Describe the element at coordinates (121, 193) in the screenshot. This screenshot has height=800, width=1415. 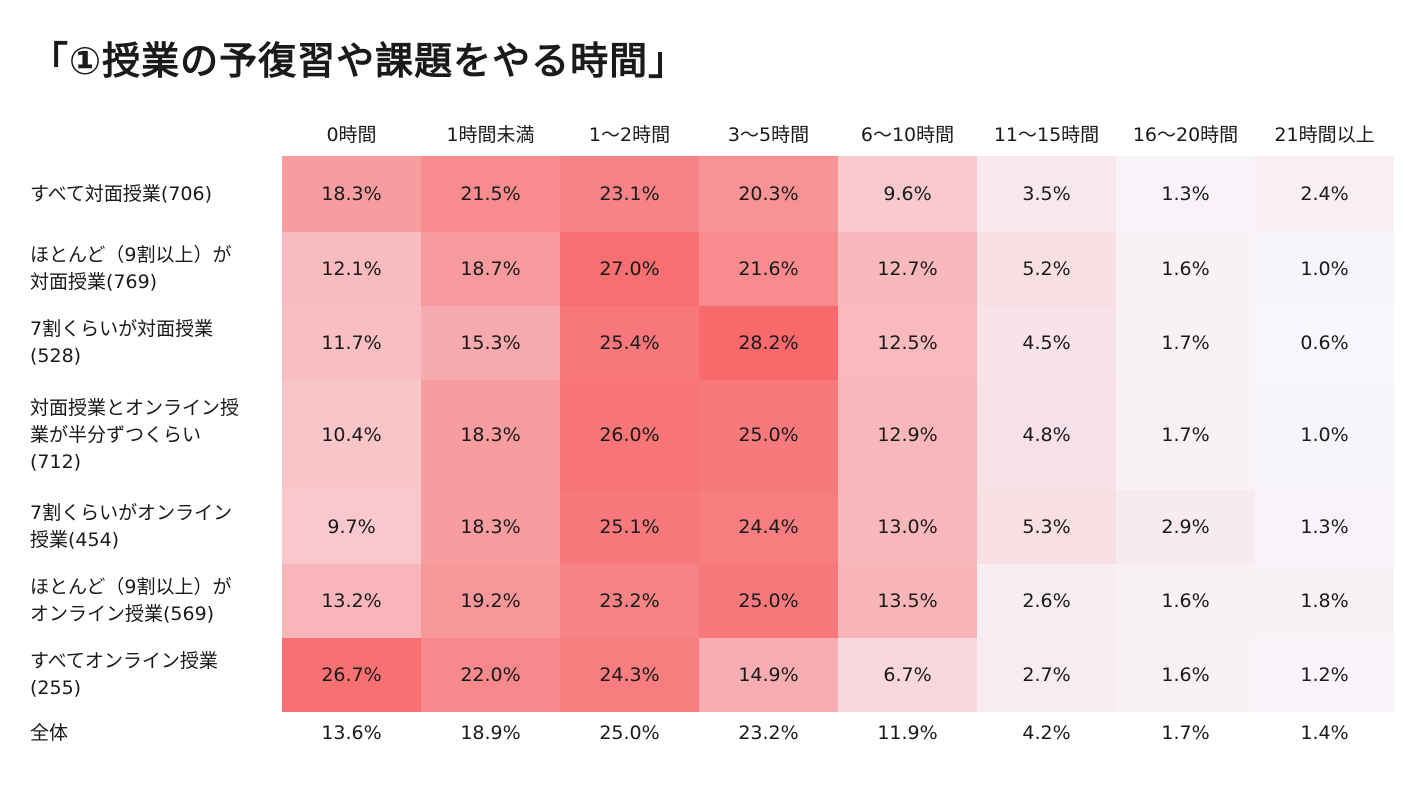
I see `row-label: すべて対面授業(706)` at that location.